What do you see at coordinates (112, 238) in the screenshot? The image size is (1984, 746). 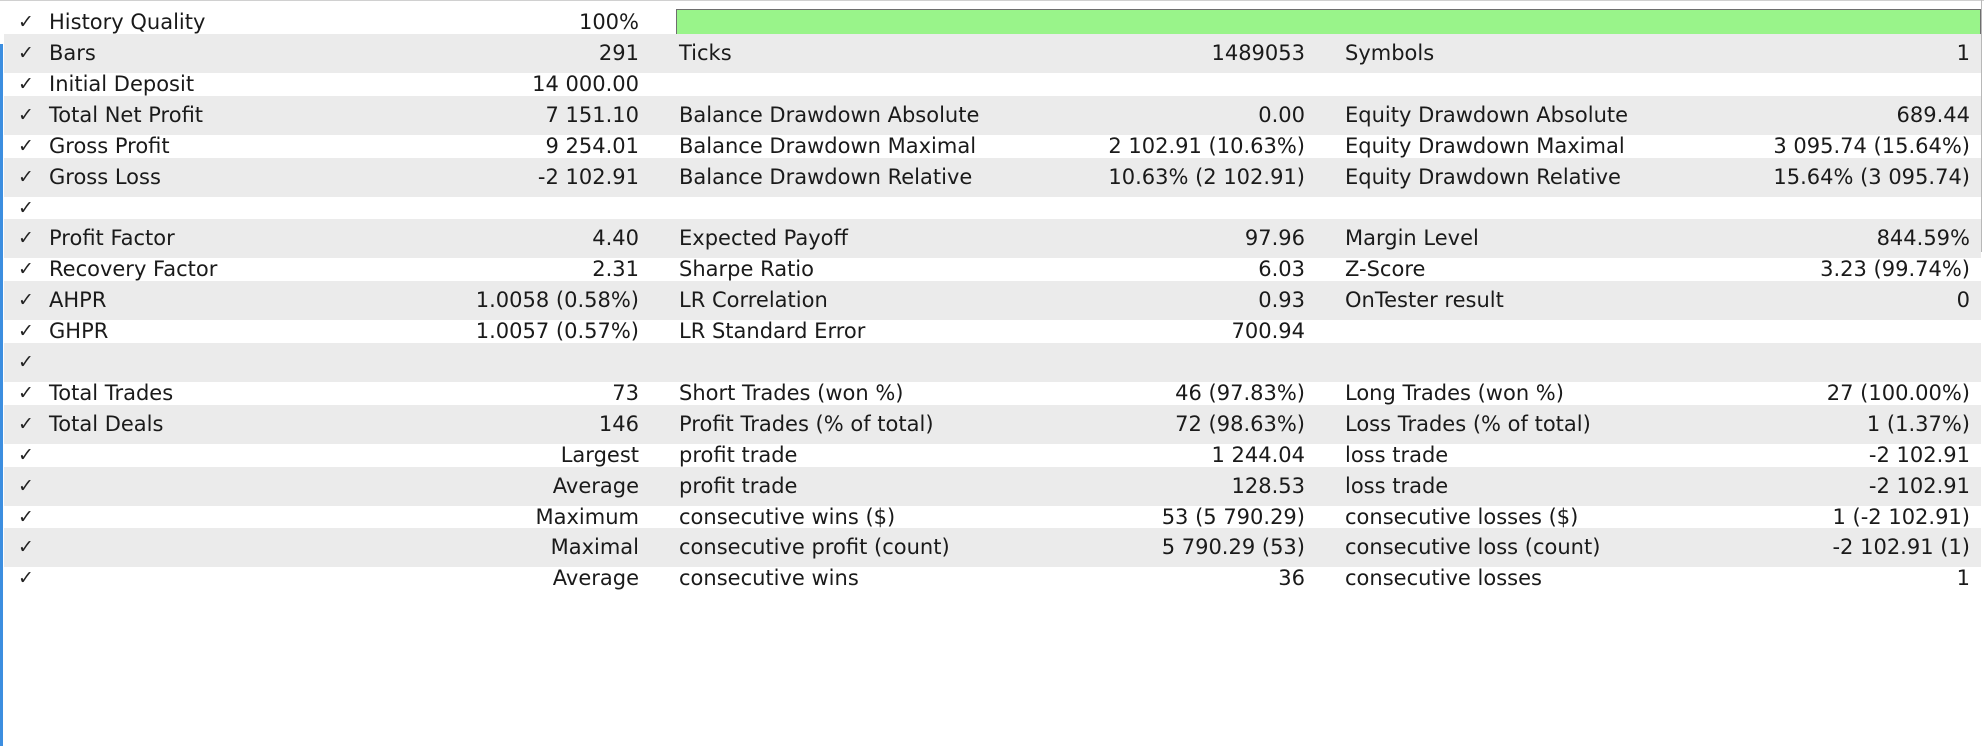 I see `row-label: Profit Factor` at bounding box center [112, 238].